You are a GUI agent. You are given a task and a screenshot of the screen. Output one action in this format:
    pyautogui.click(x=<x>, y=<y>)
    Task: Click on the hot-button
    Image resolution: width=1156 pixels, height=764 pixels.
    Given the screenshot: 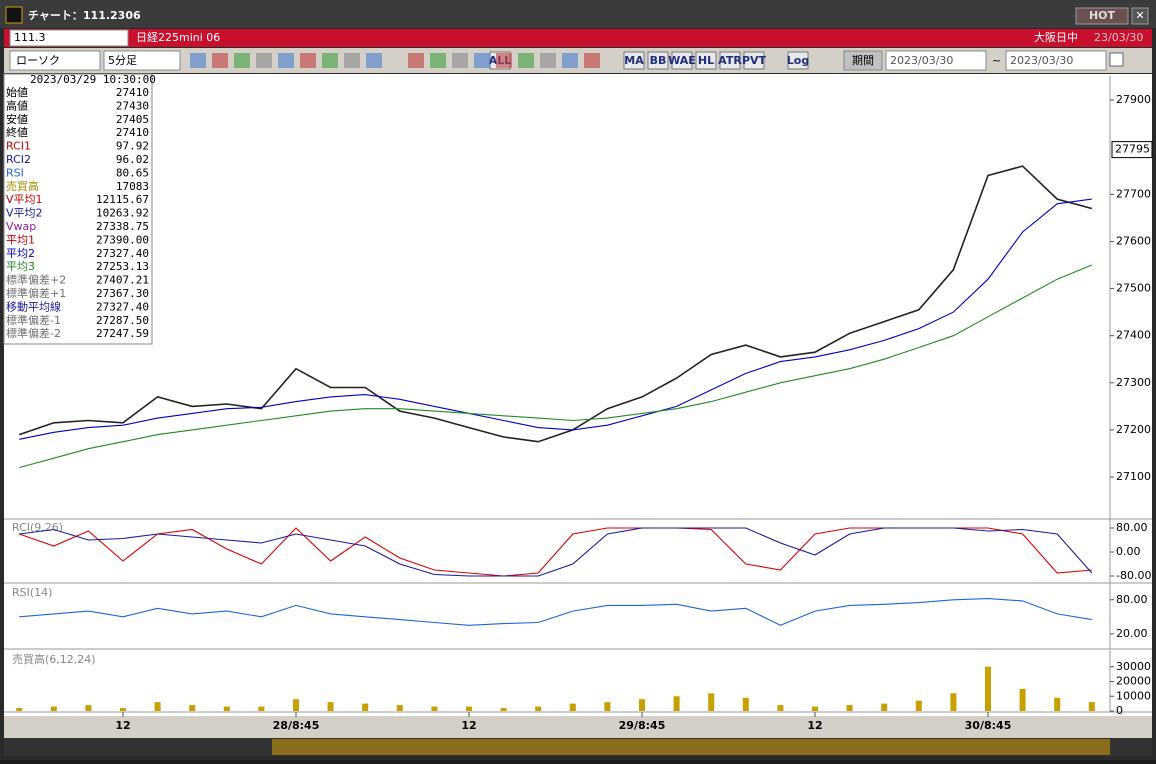 What is the action you would take?
    pyautogui.click(x=1102, y=16)
    